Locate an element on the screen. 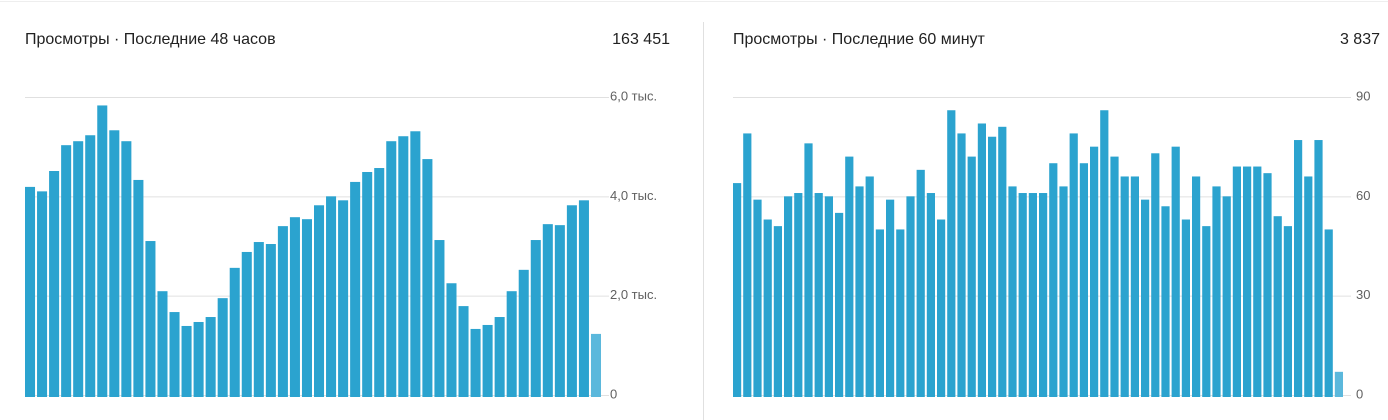 This screenshot has height=420, width=1388. total: 3 837 is located at coordinates (1360, 39).